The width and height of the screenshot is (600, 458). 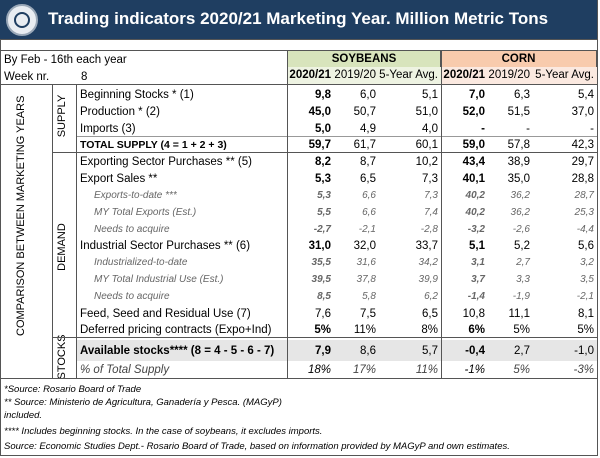 What do you see at coordinates (322, 229) in the screenshot?
I see `value-cell-soy-2020-21: -2,7` at bounding box center [322, 229].